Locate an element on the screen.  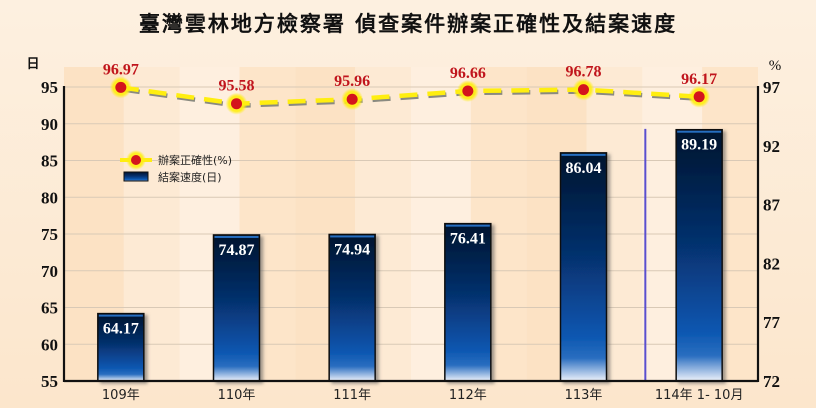
left-axis-tick: 95 is located at coordinates (49, 87).